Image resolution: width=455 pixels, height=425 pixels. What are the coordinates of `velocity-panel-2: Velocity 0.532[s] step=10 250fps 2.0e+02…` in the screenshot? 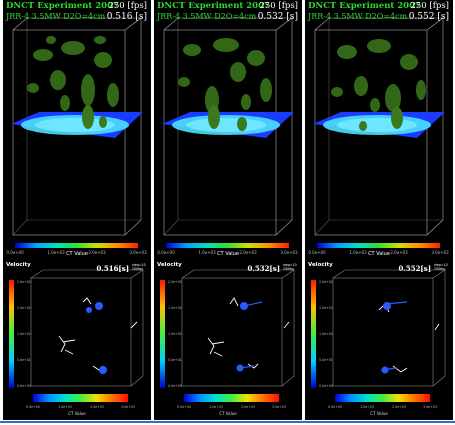 It's located at (228, 339).